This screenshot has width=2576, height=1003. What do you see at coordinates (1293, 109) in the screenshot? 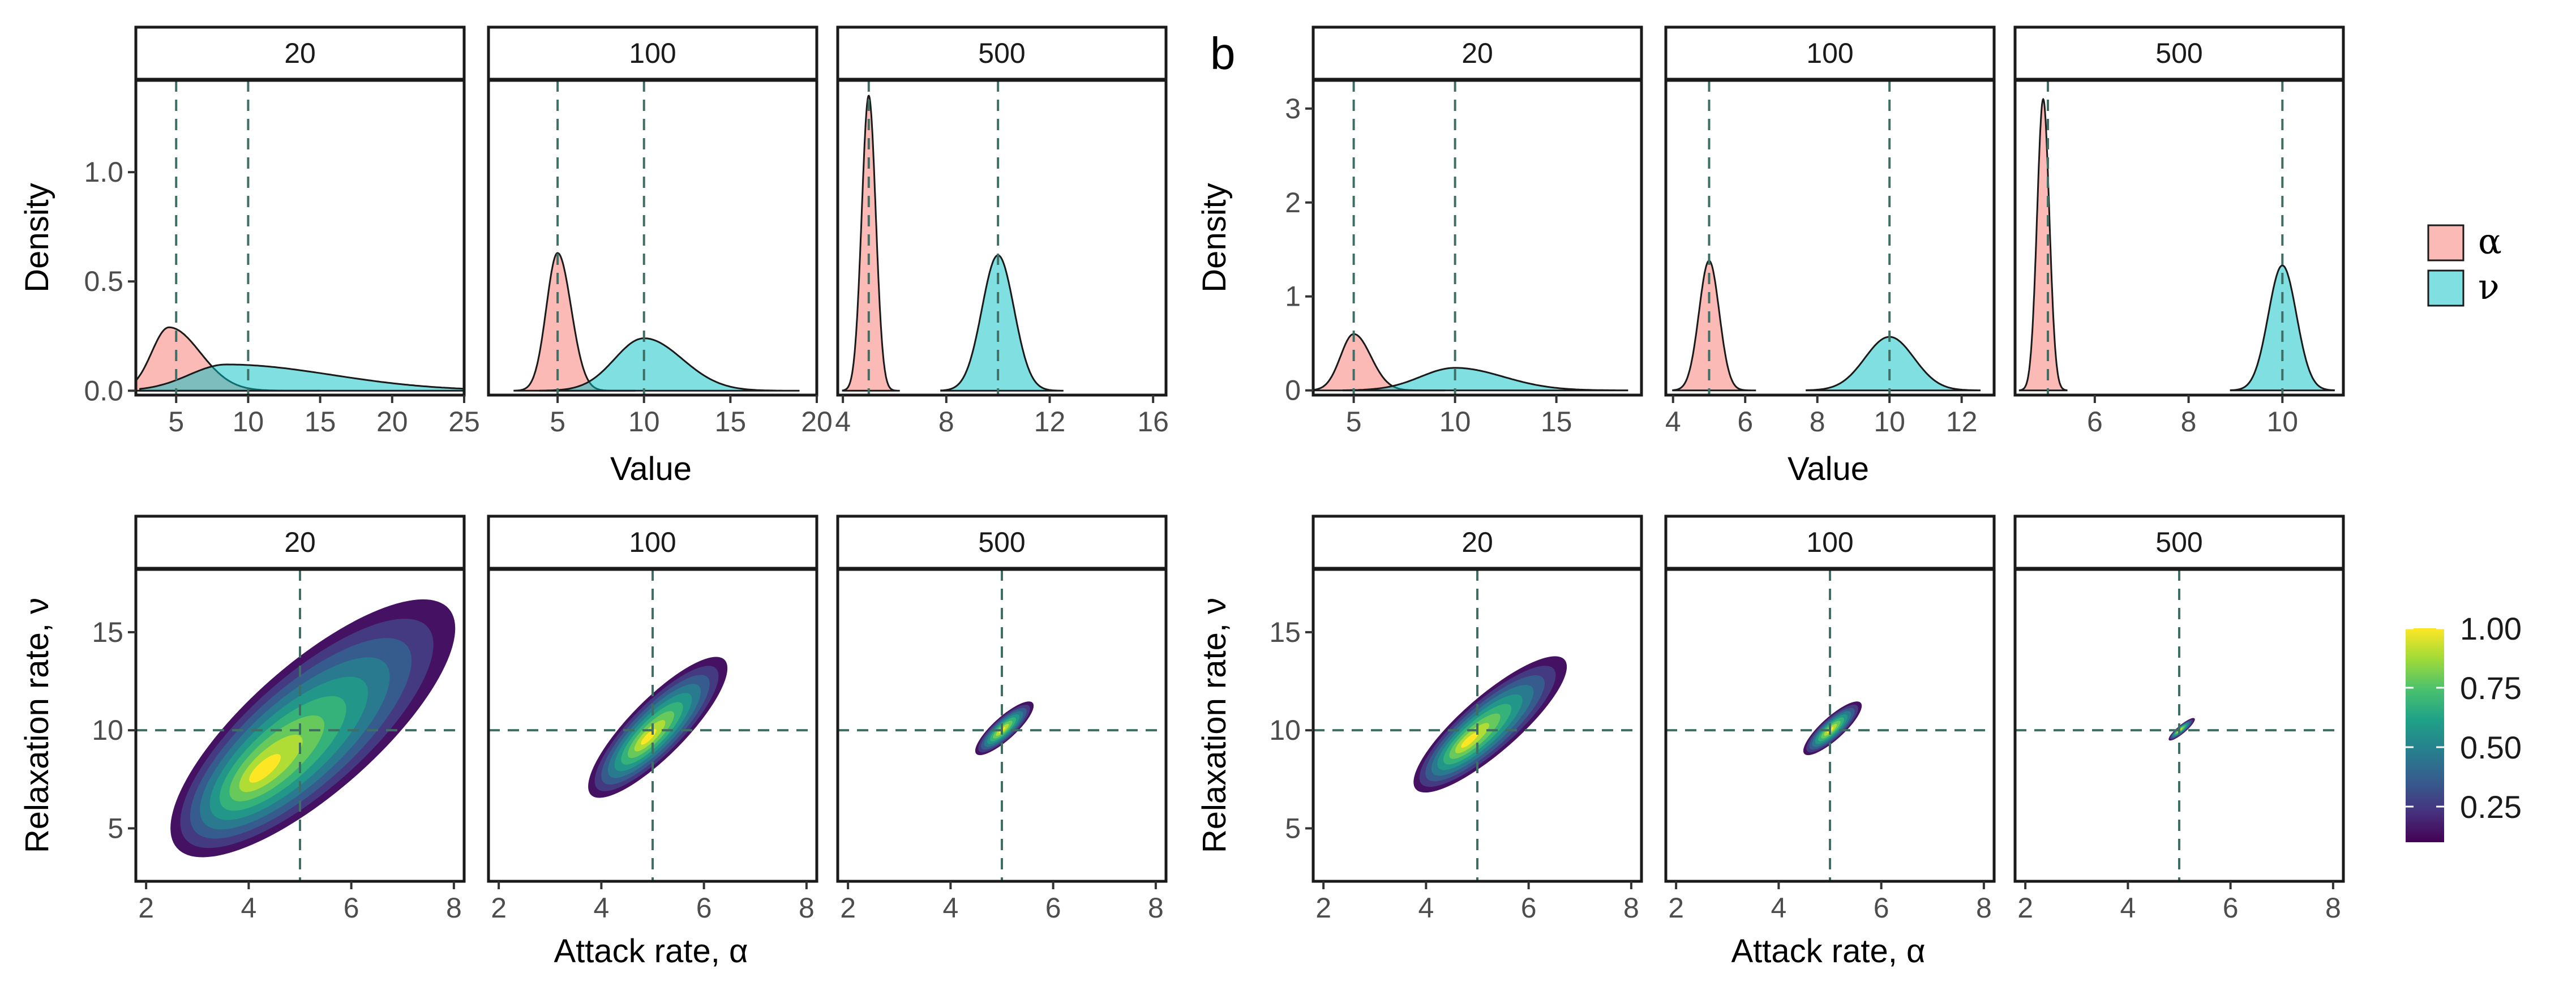
I see `y-tick-label: 3` at bounding box center [1293, 109].